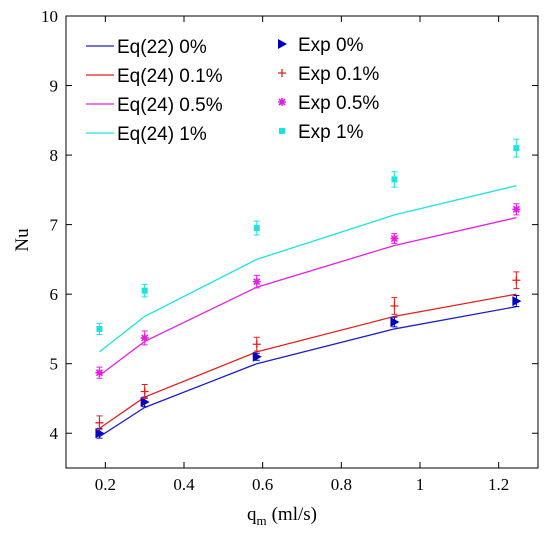  I want to click on x-tick-label: 1, so click(420, 484).